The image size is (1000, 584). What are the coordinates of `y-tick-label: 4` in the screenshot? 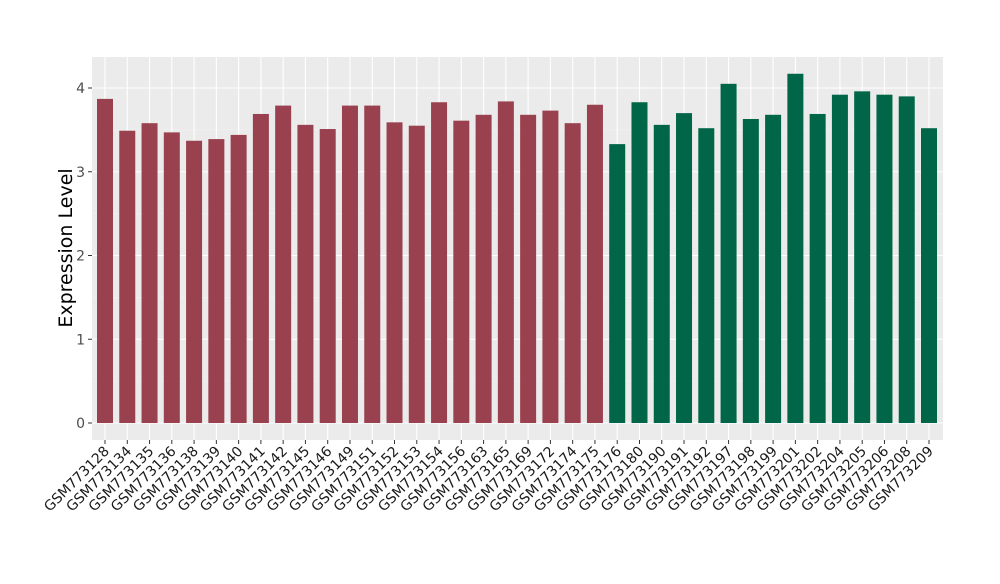 It's located at (80, 89).